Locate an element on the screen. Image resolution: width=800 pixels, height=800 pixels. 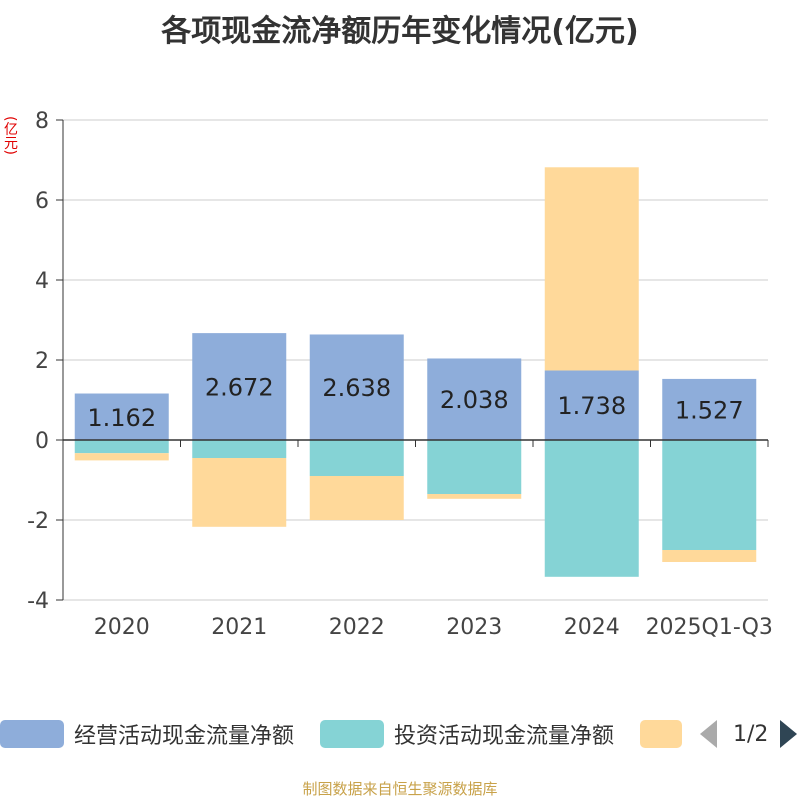
bar-data-label: 1.162 is located at coordinates (121, 418).